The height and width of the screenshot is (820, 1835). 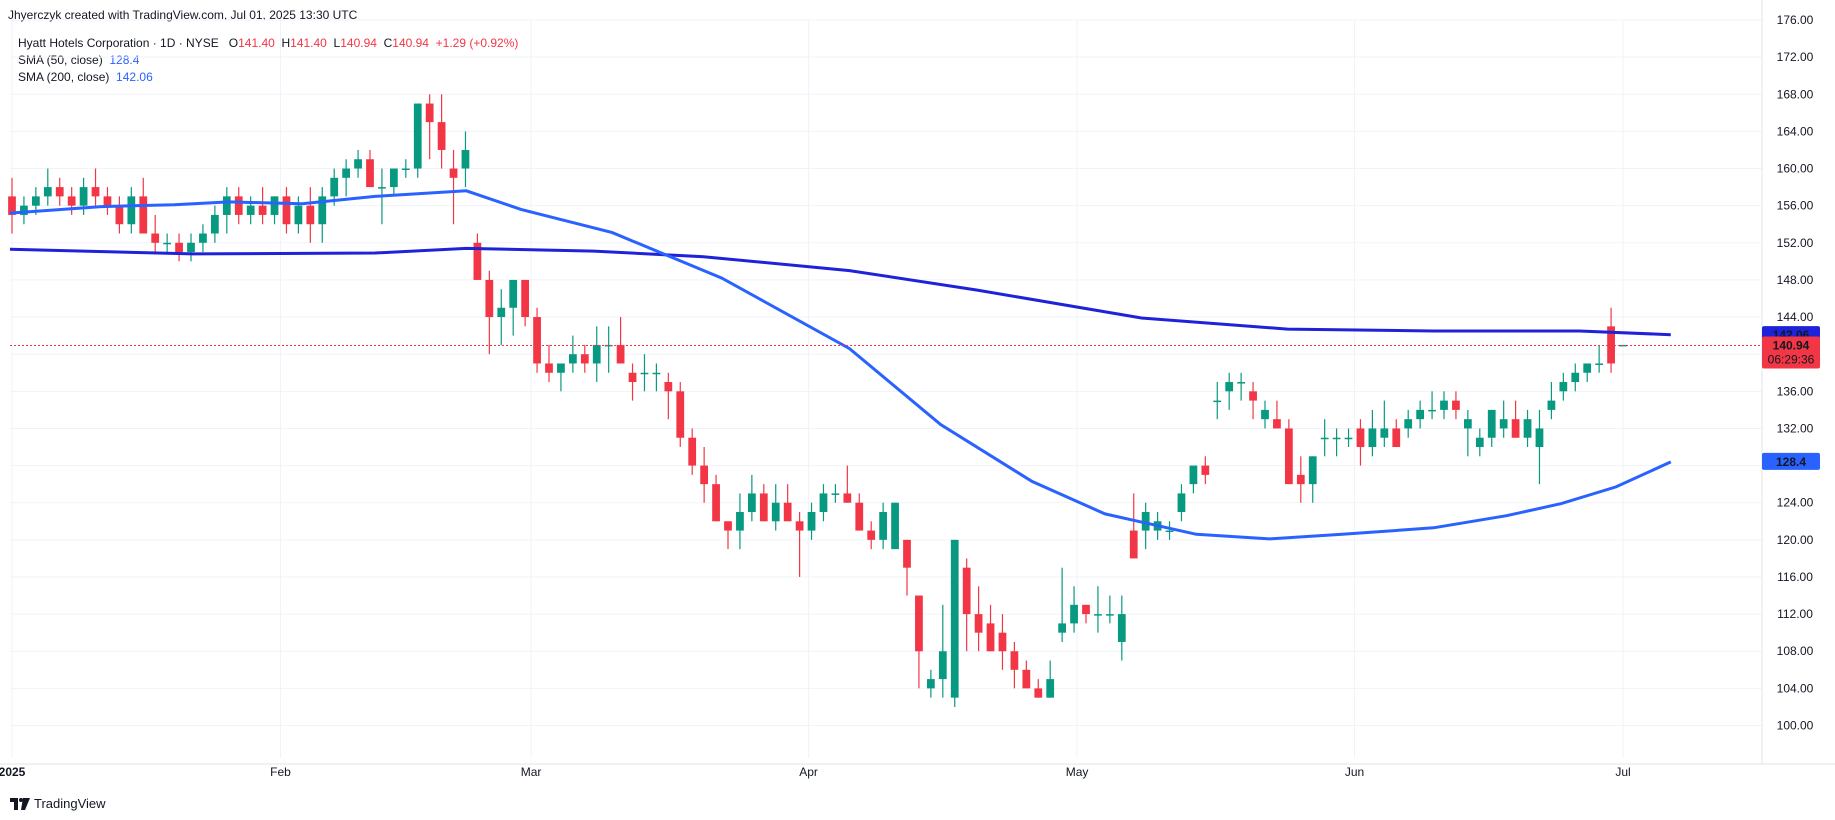 I want to click on x-tick-label: Apr, so click(x=808, y=772).